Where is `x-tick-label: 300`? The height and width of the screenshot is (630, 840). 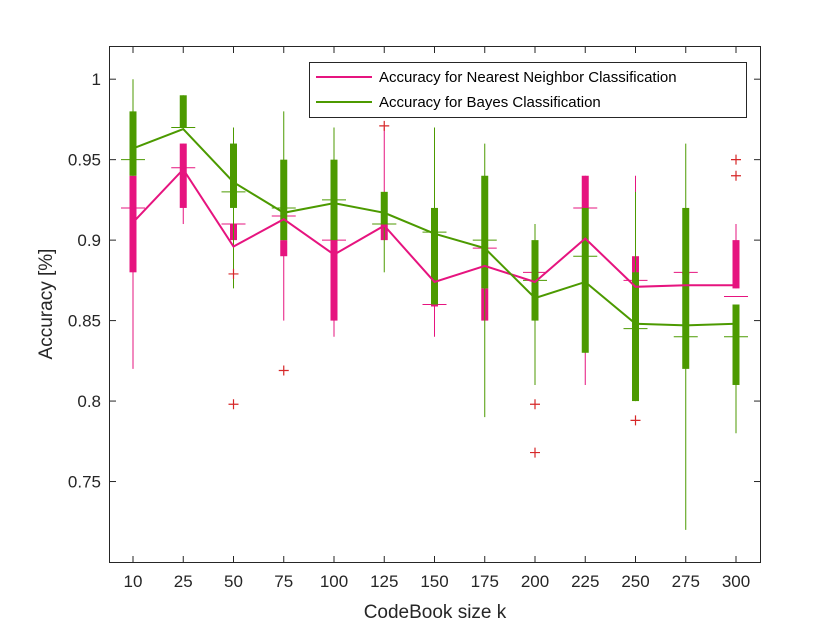
x-tick-label: 300 is located at coordinates (736, 581).